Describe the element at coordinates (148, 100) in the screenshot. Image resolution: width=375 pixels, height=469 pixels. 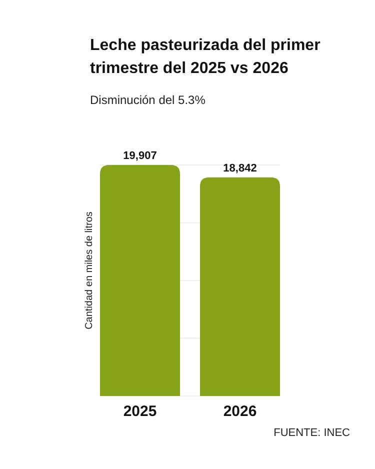
I see `chart-subtitle: Disminución del 5.3%` at that location.